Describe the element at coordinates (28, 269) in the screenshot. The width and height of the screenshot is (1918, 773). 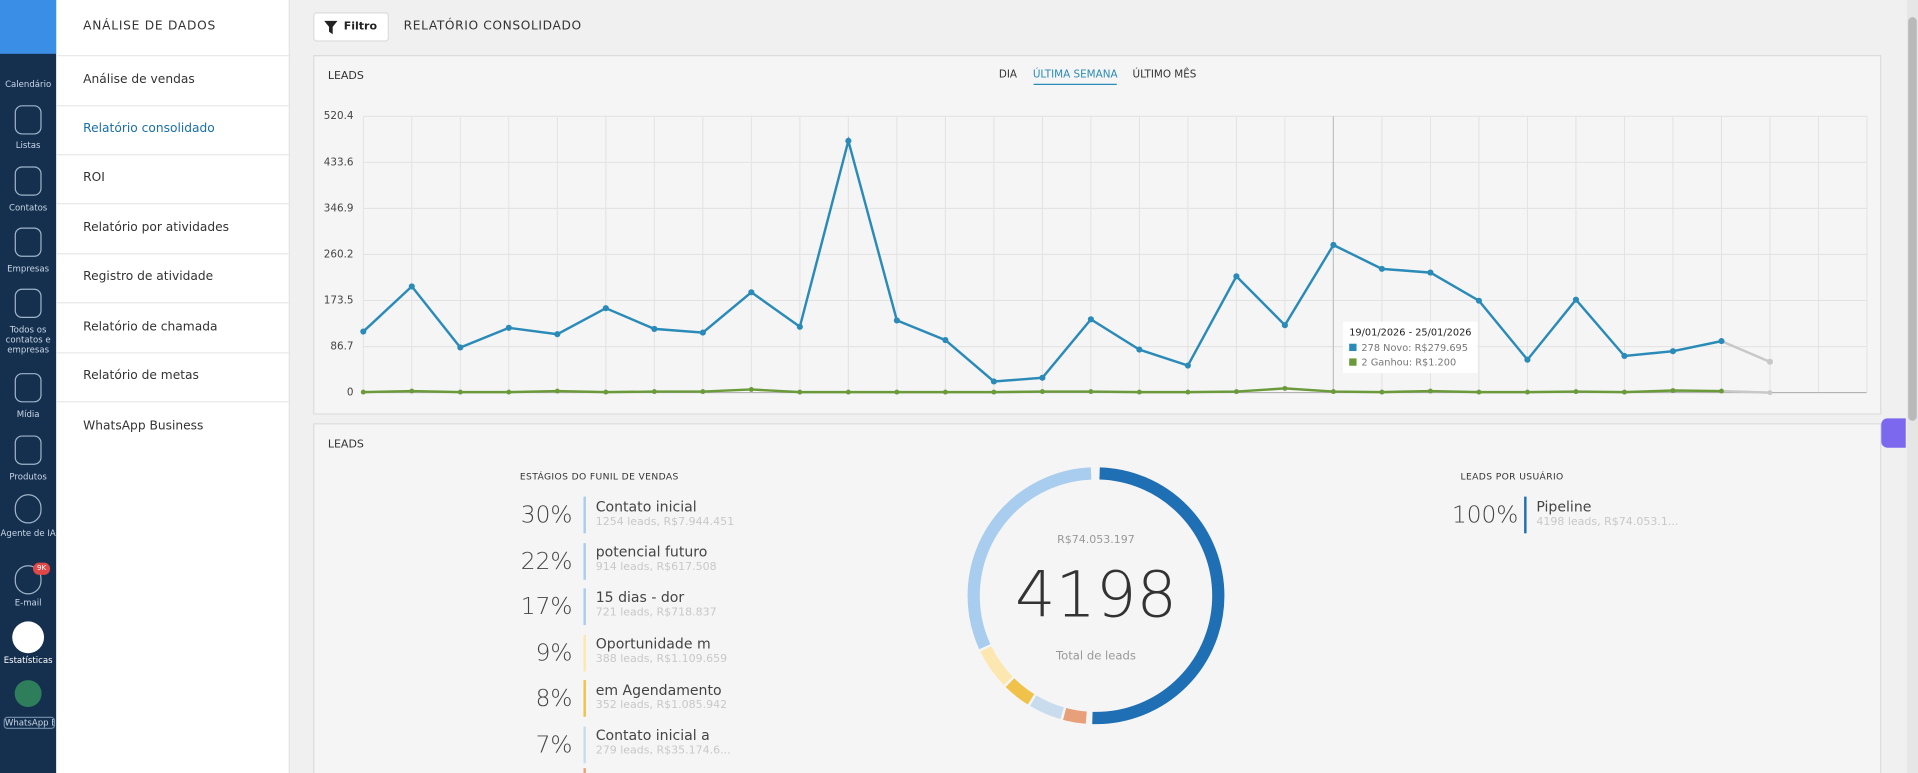
I see `sidebar-item: Empresas` at that location.